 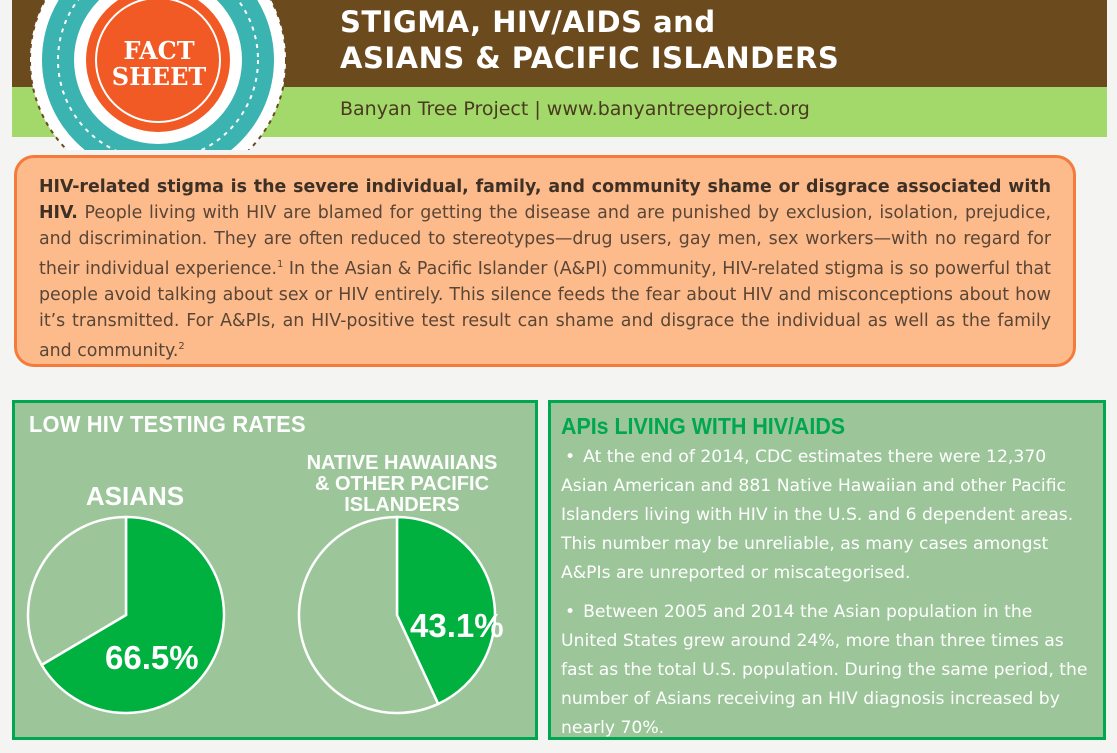 I want to click on fact-sheet-badge-icon, so click(x=158, y=75).